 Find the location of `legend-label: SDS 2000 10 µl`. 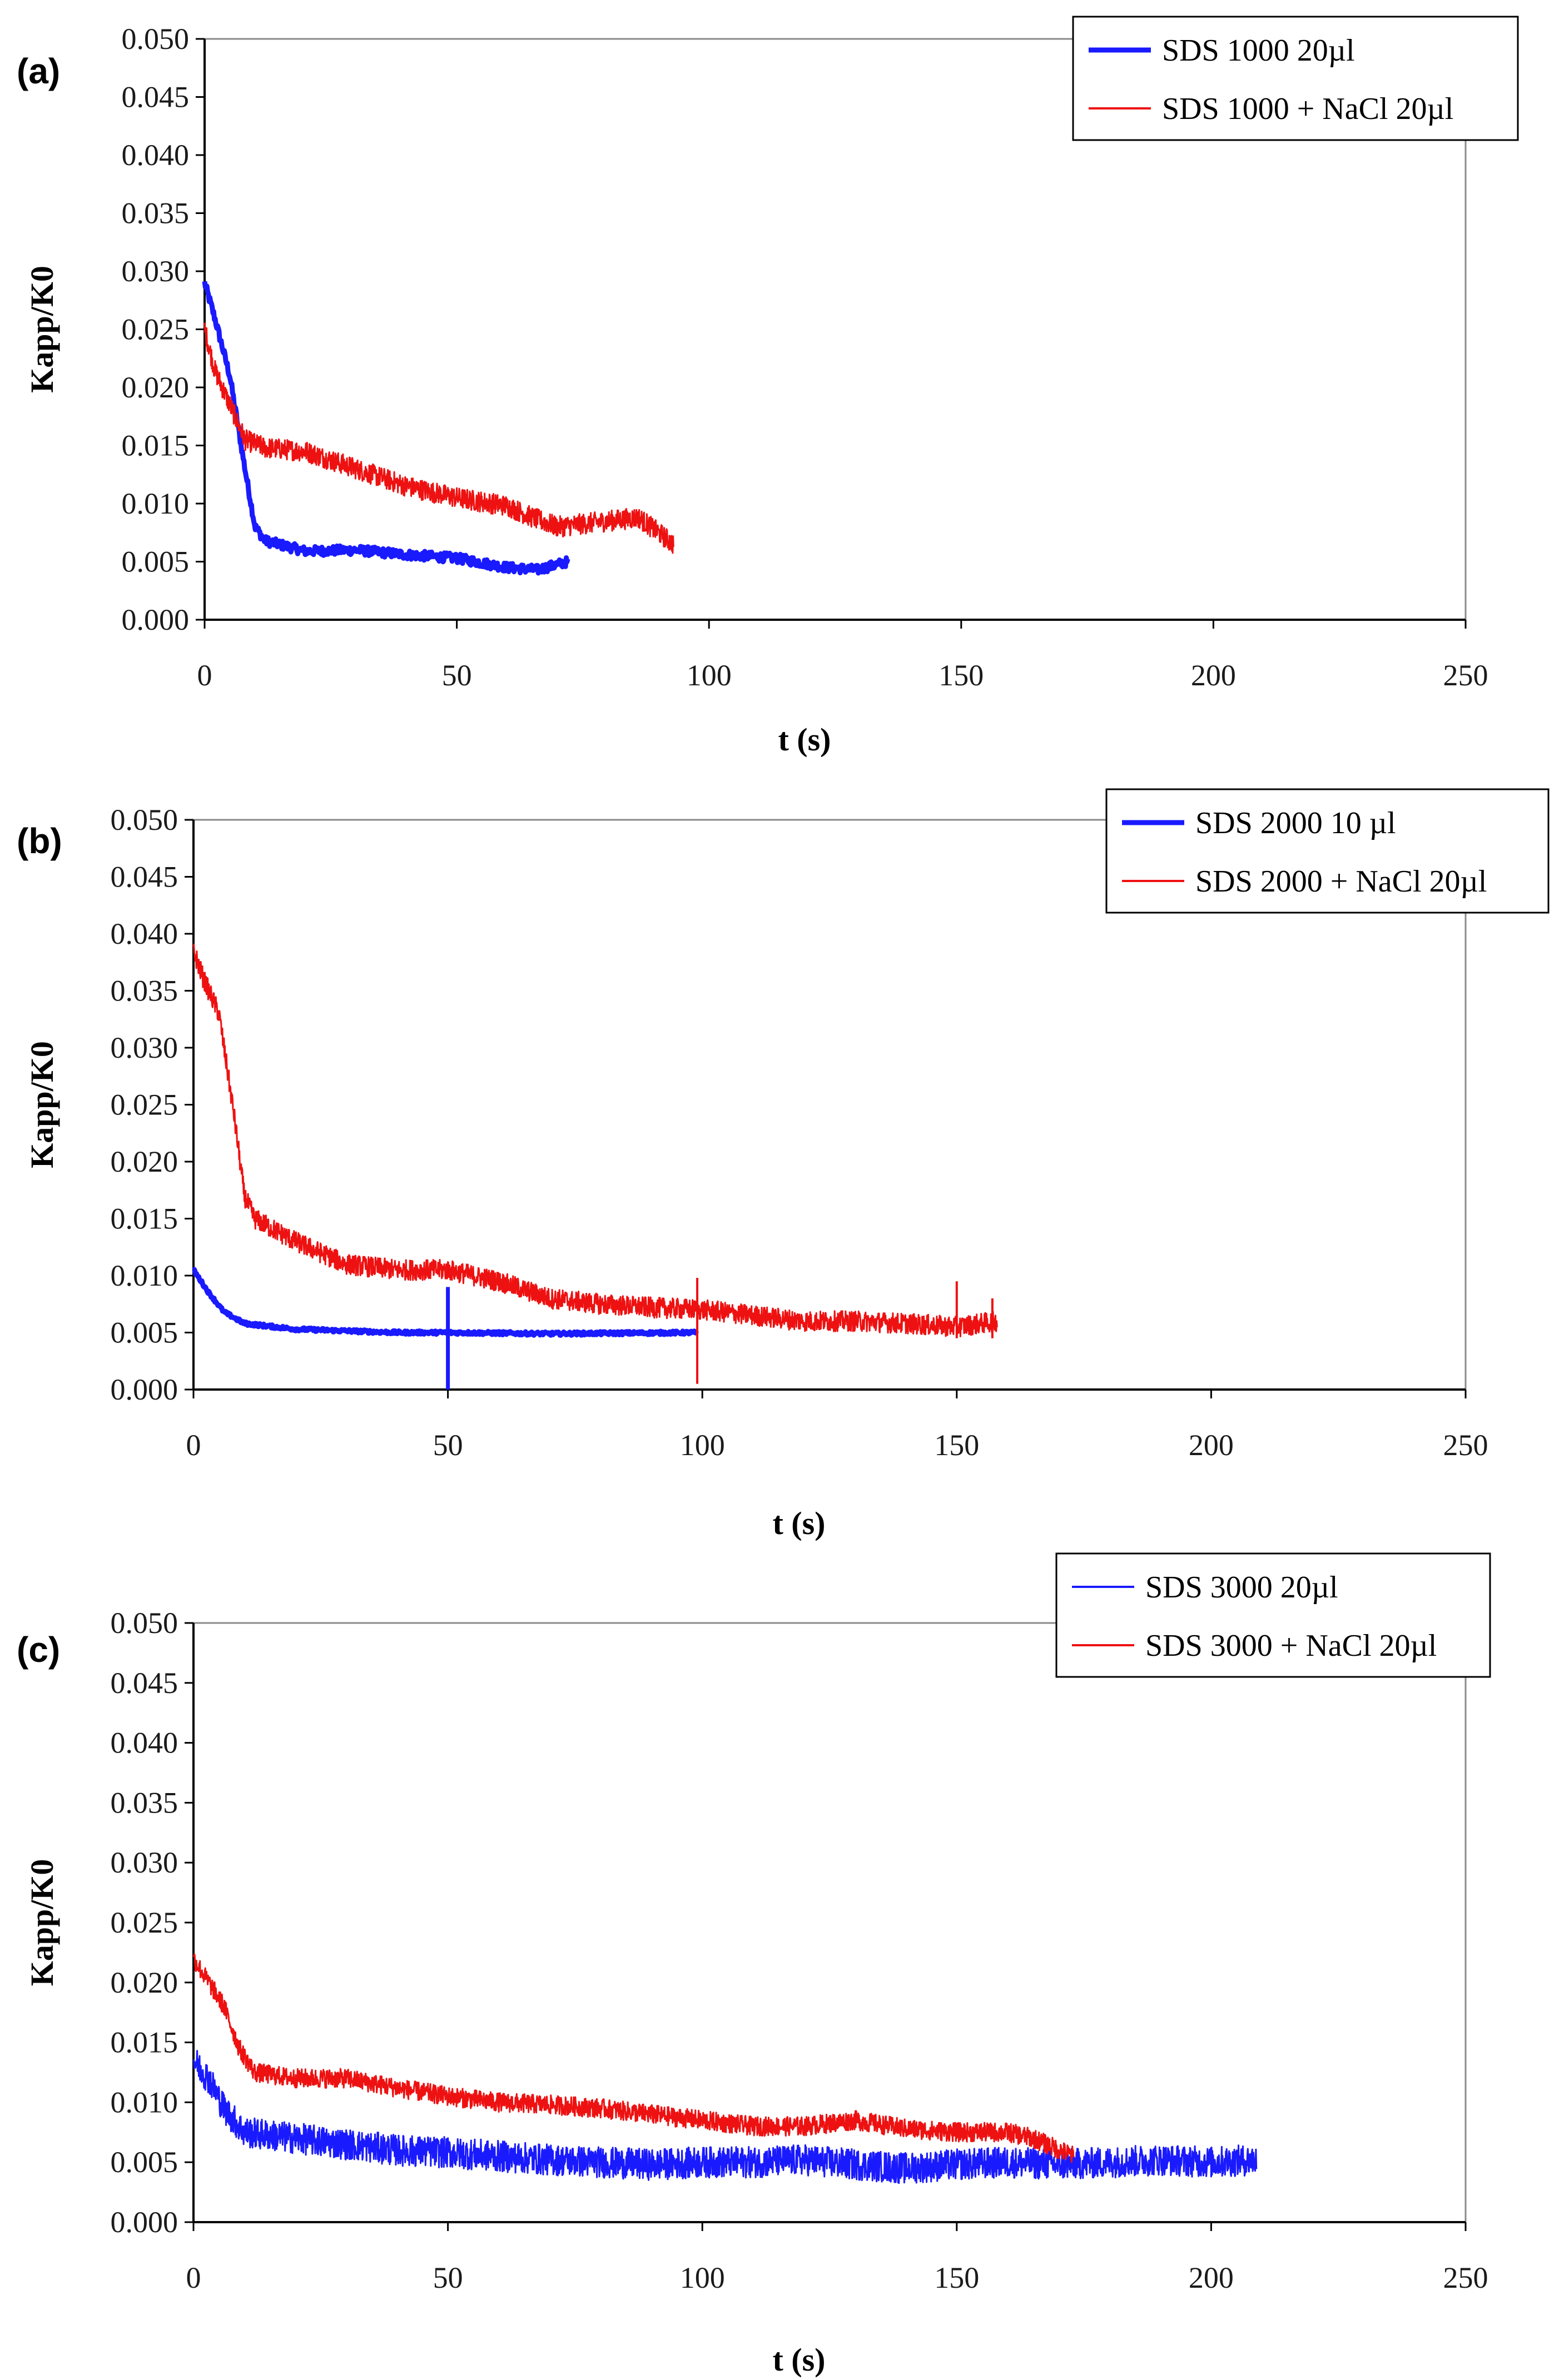

legend-label: SDS 2000 10 µl is located at coordinates (1295, 823).